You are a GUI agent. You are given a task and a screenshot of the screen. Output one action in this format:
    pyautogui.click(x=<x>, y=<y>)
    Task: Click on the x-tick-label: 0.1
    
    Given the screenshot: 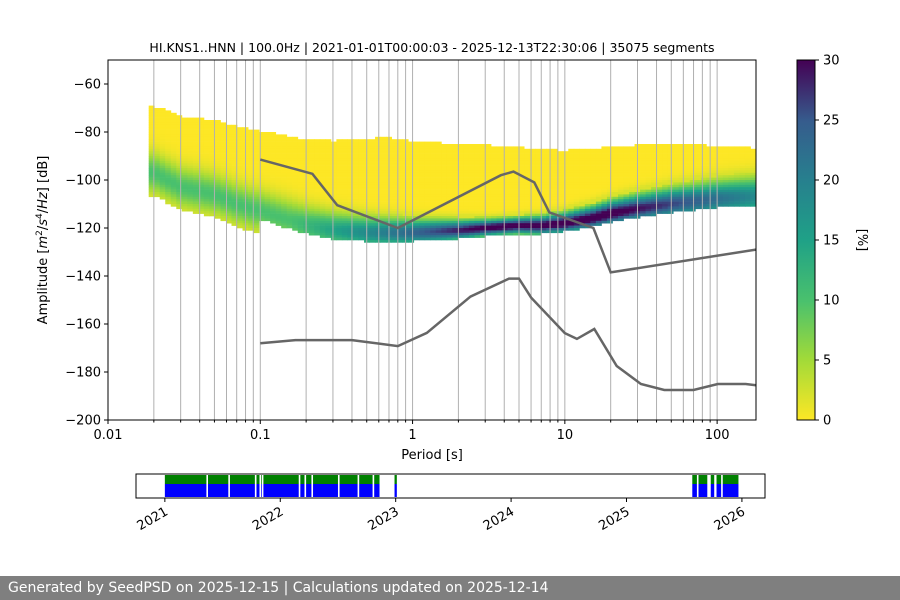 What is the action you would take?
    pyautogui.click(x=260, y=435)
    